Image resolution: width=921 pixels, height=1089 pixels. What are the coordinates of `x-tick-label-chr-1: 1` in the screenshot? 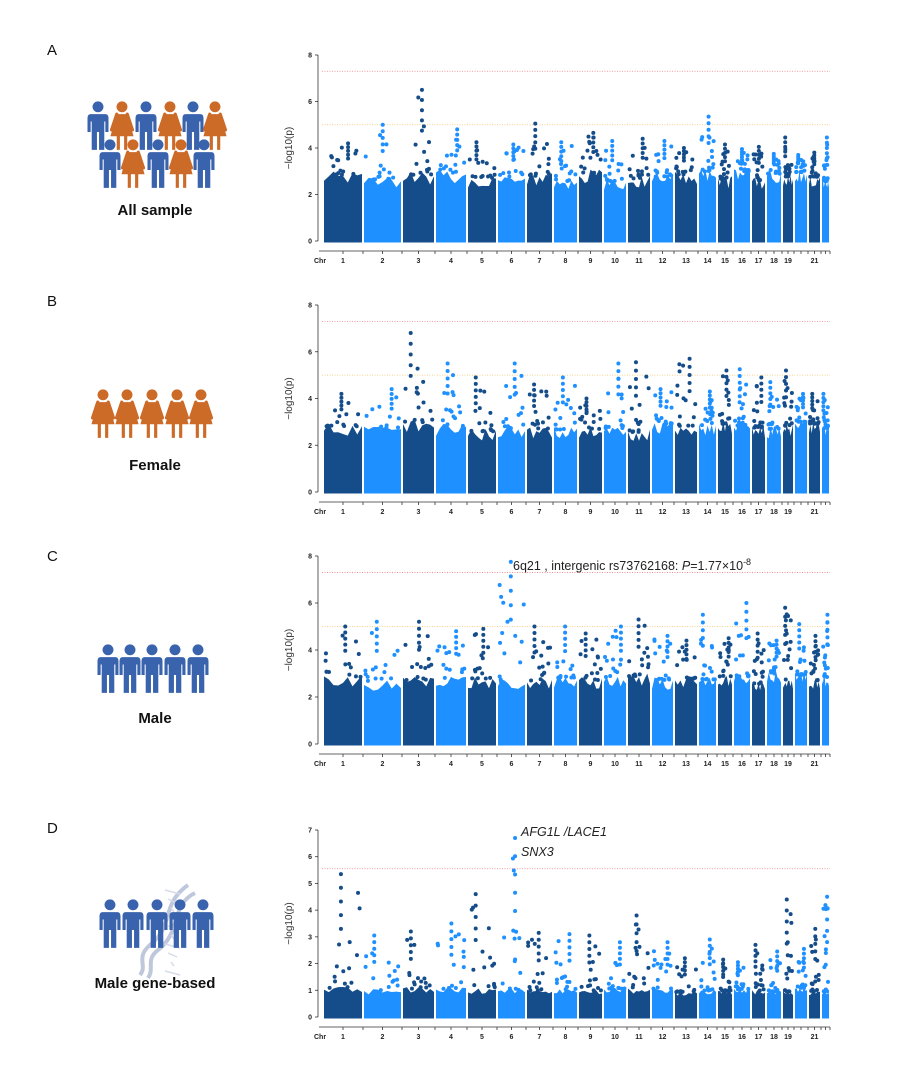 It's located at (343, 261).